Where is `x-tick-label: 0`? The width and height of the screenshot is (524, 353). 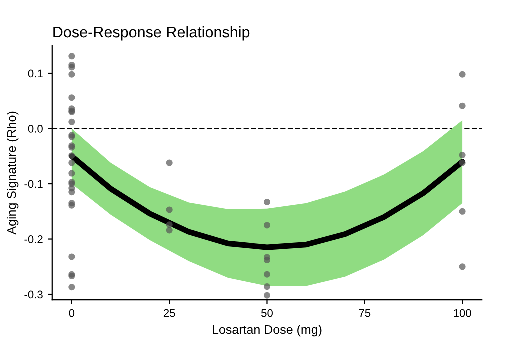 x-tick-label: 0 is located at coordinates (72, 313).